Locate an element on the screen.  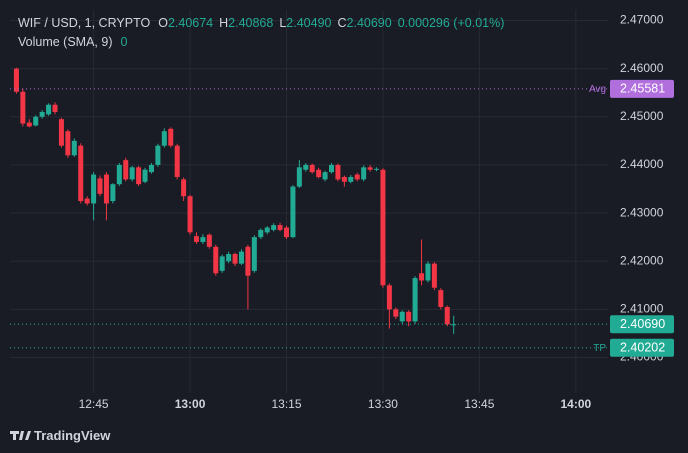
x-tick-label: 13:00 is located at coordinates (190, 404).